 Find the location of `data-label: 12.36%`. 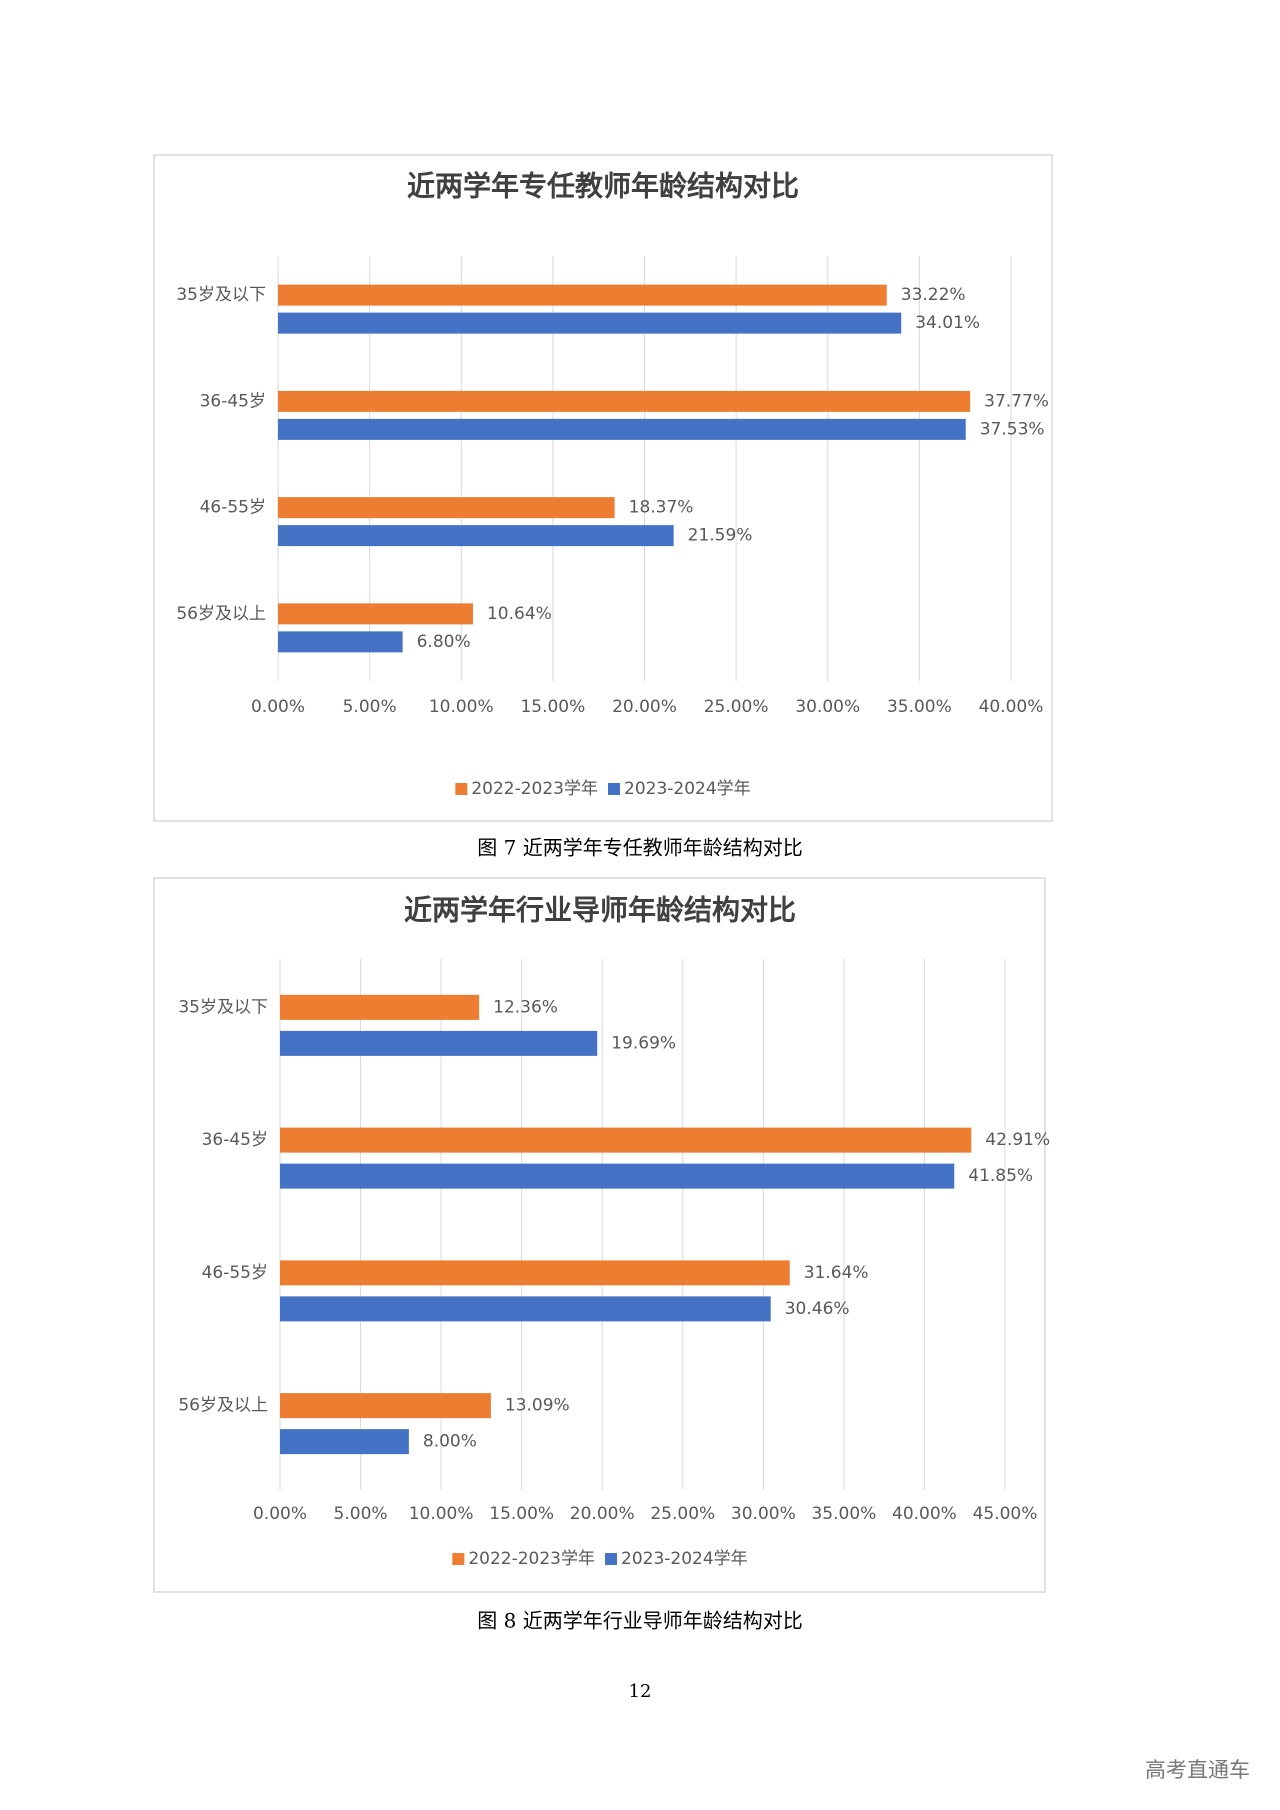

data-label: 12.36% is located at coordinates (525, 1007).